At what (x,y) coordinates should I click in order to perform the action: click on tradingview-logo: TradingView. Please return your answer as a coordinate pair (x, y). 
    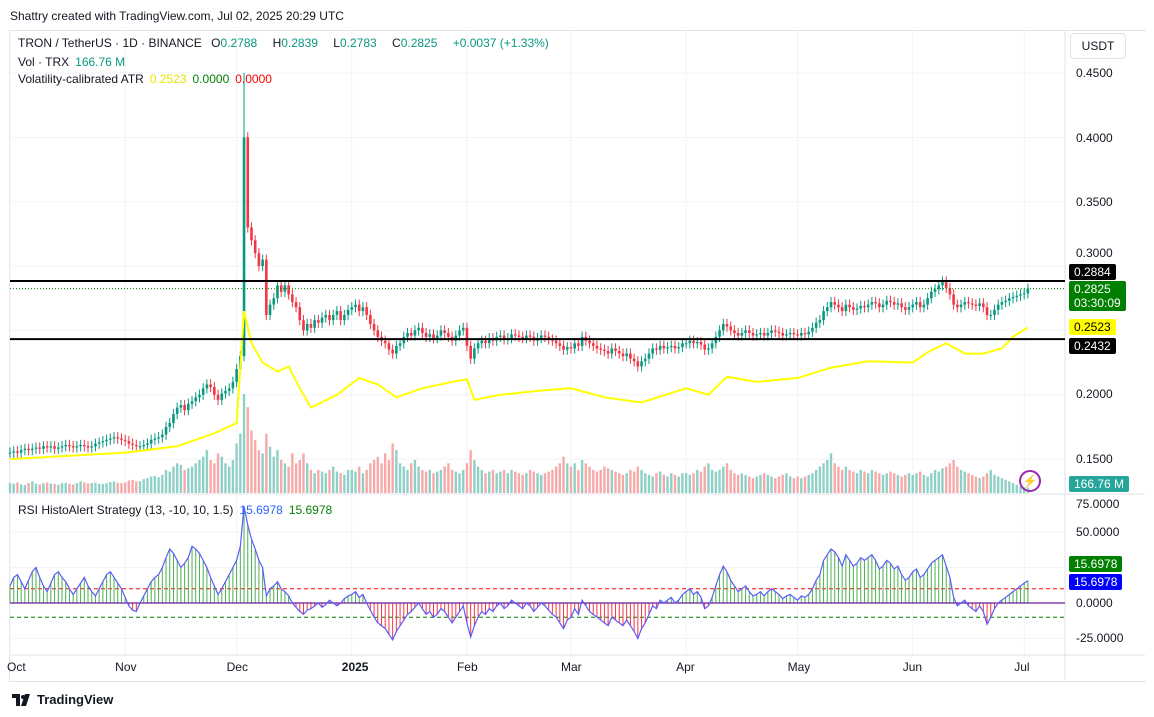
    Looking at the image, I should click on (62, 699).